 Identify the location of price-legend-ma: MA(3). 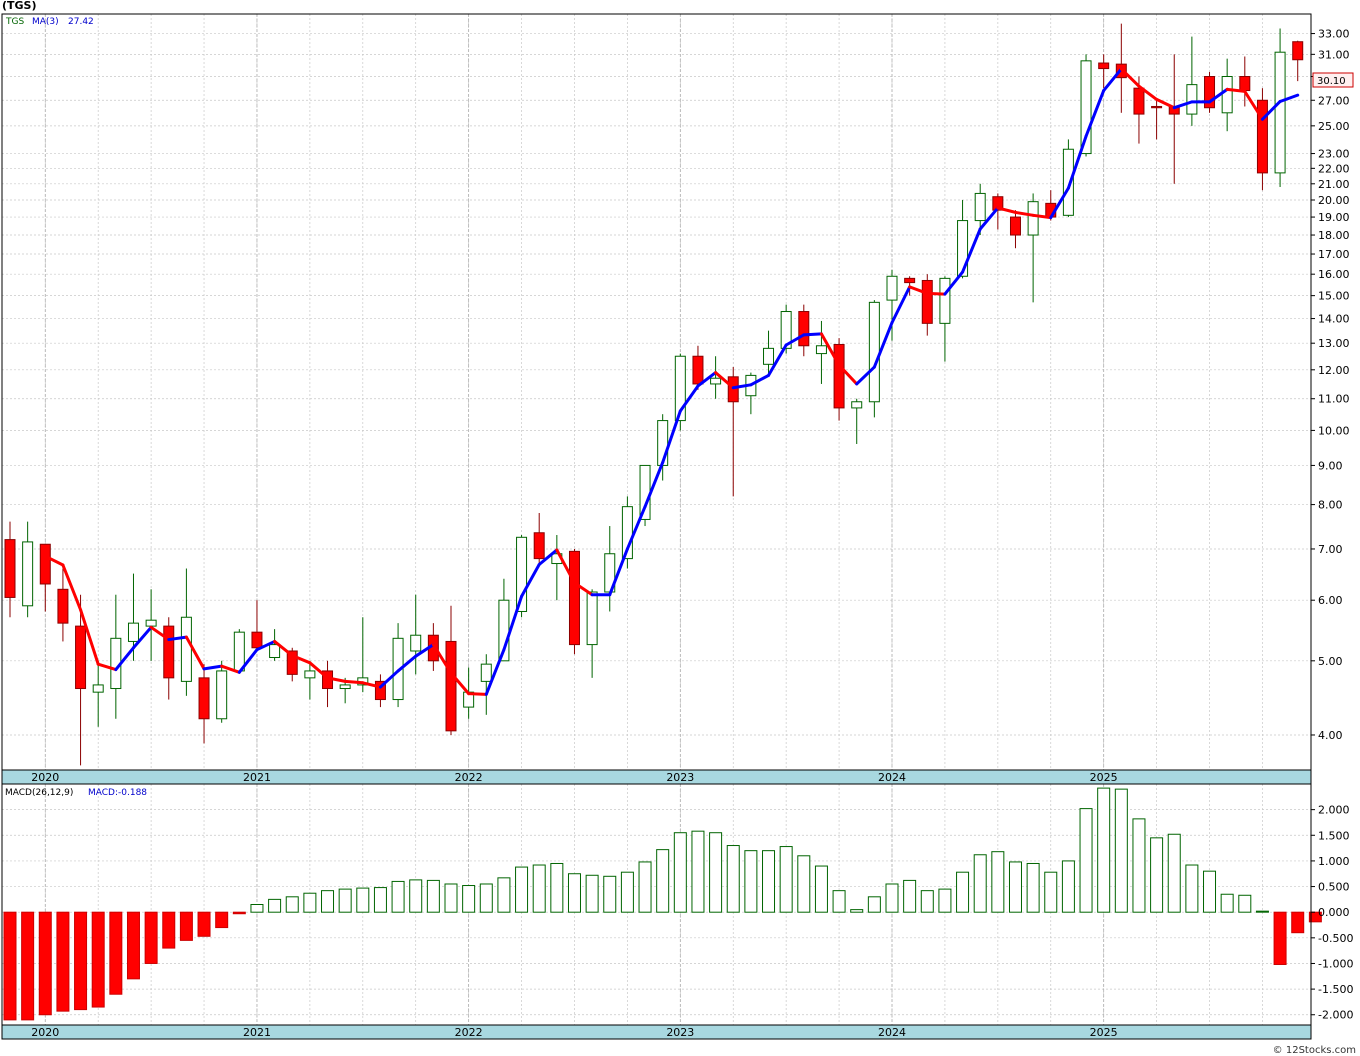
(45, 22).